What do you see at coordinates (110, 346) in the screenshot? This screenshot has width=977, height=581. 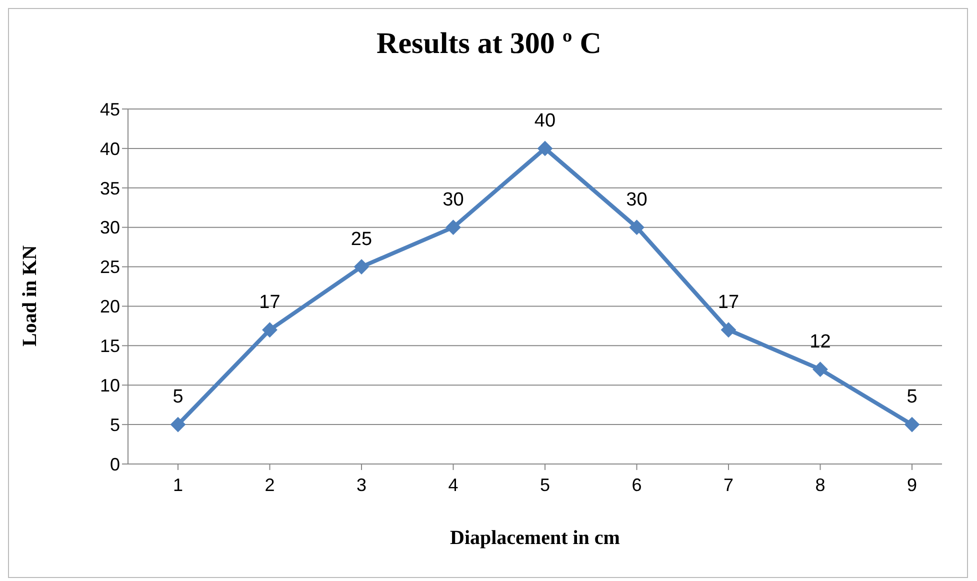 I see `y-tick-label: 15` at bounding box center [110, 346].